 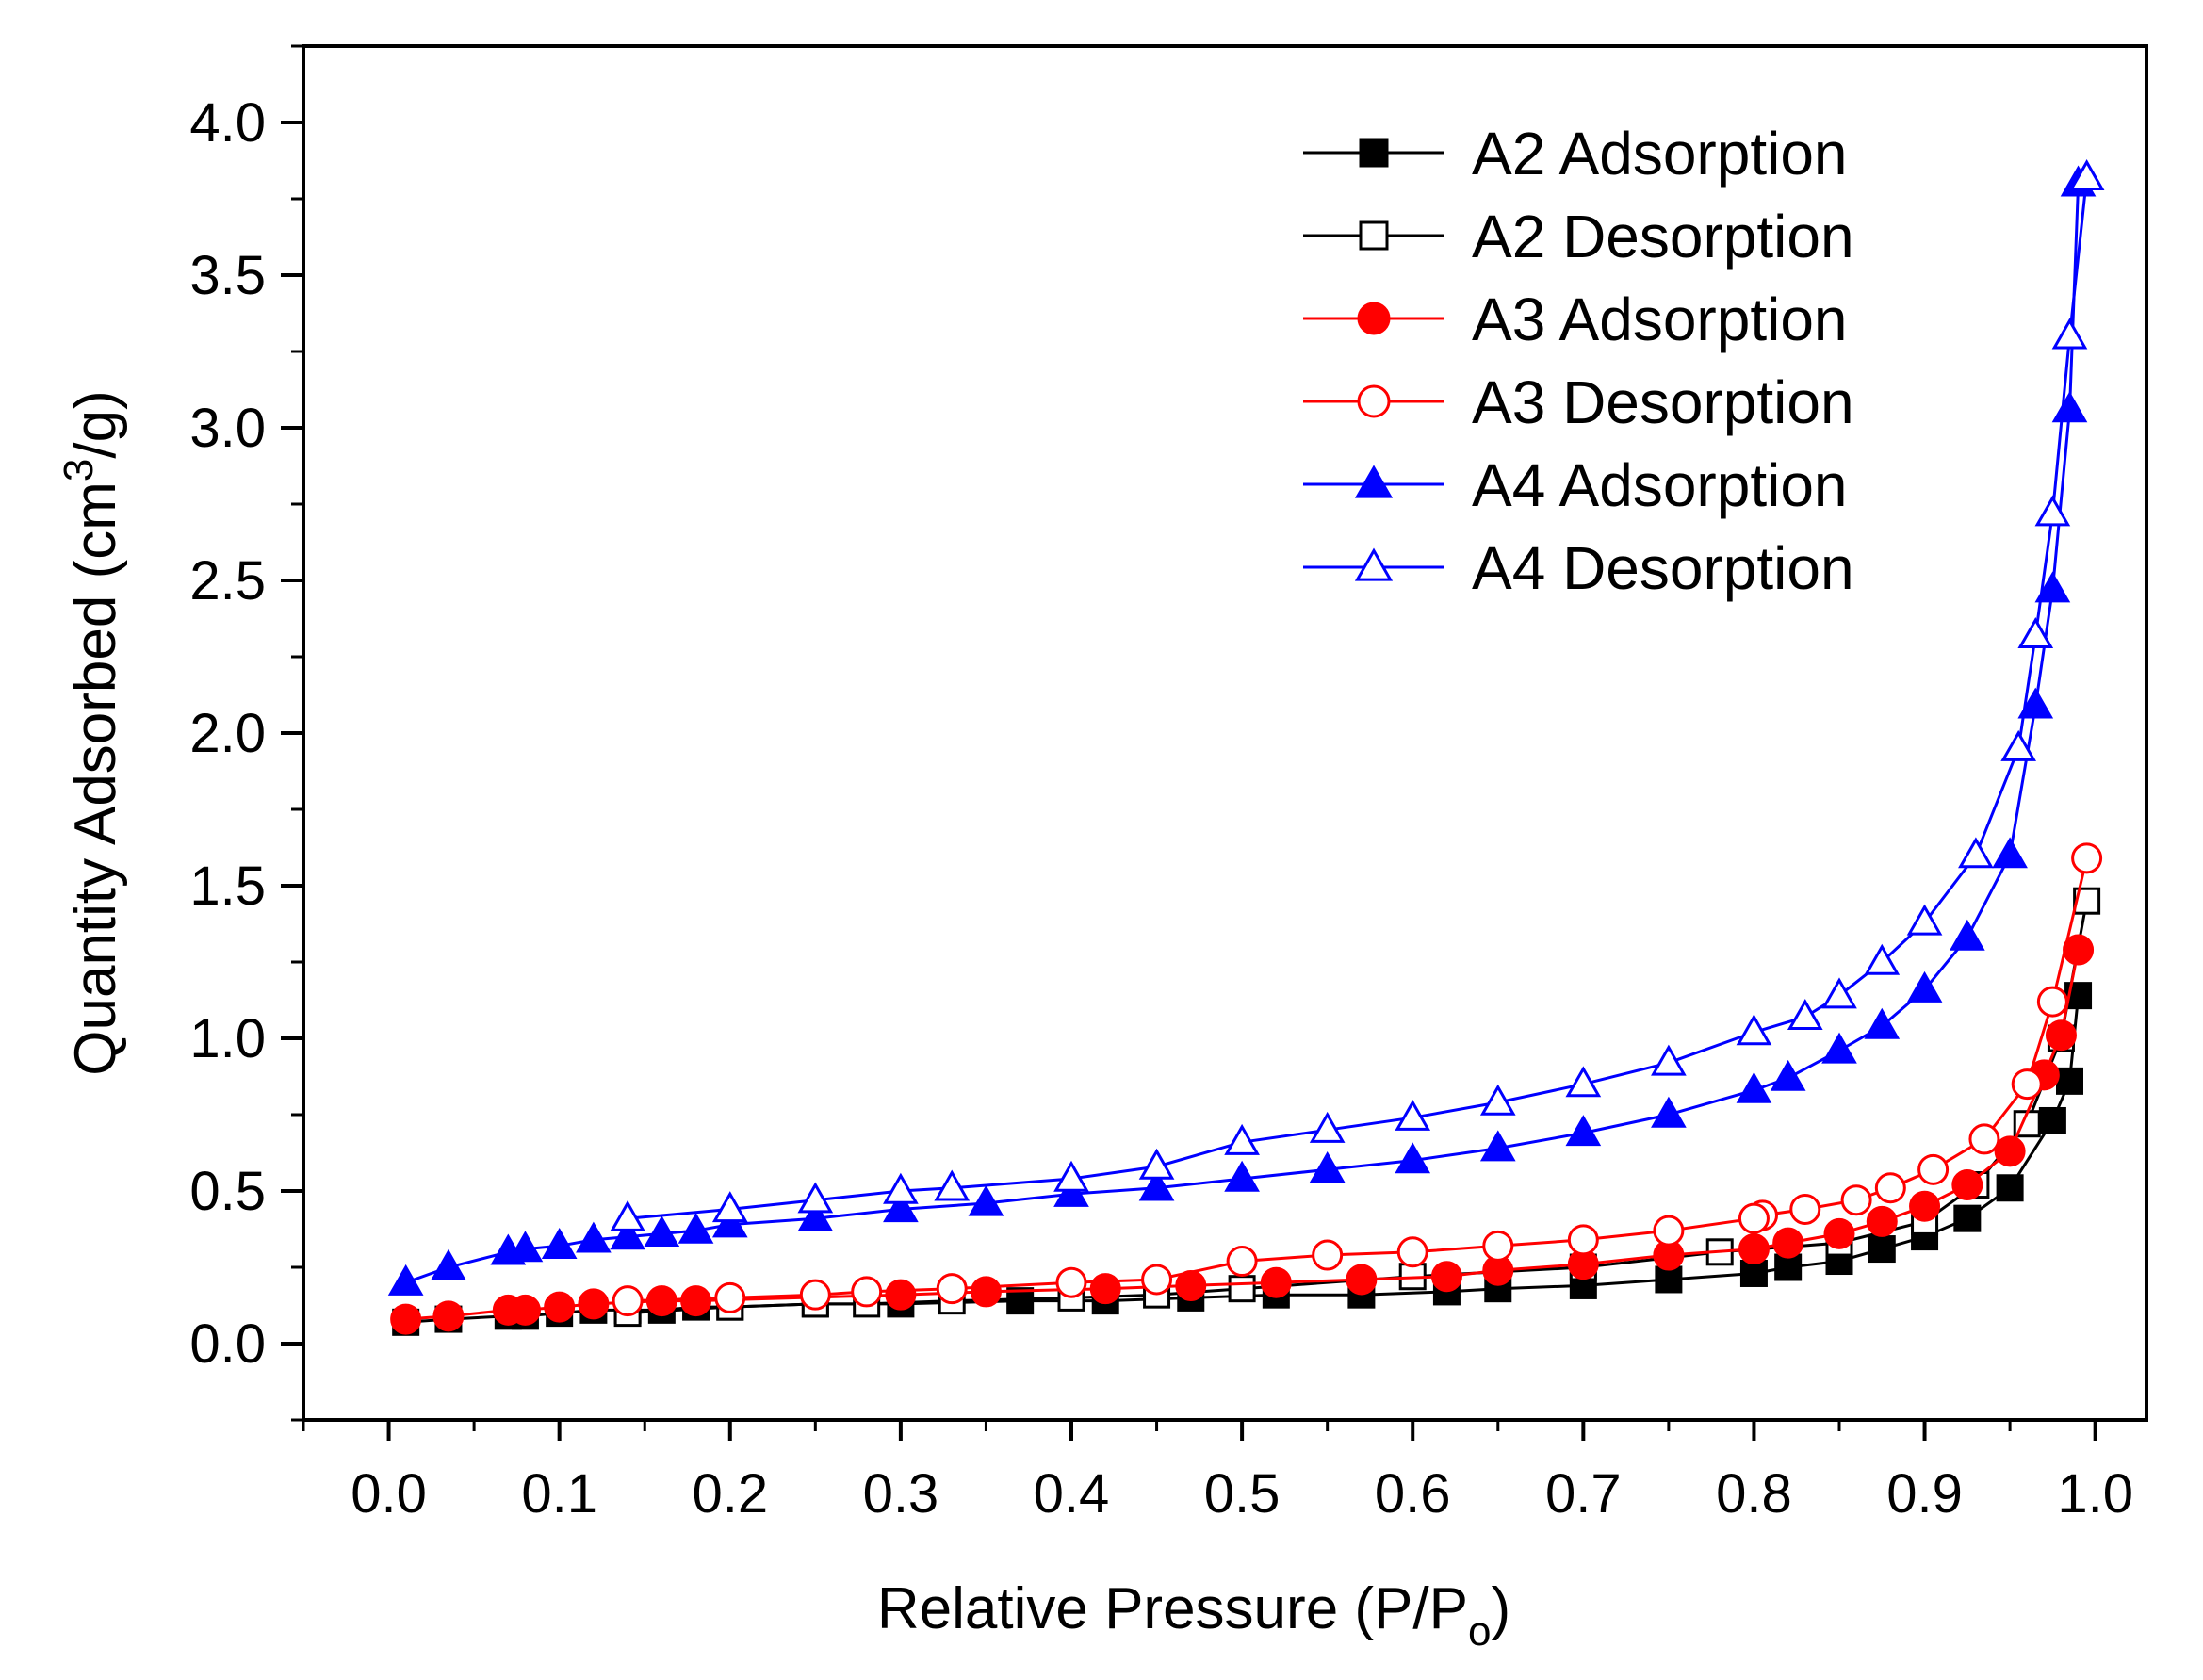 What do you see at coordinates (1194, 1615) in the screenshot?
I see `x-axis-label: Relative Pressure (P/Po)` at bounding box center [1194, 1615].